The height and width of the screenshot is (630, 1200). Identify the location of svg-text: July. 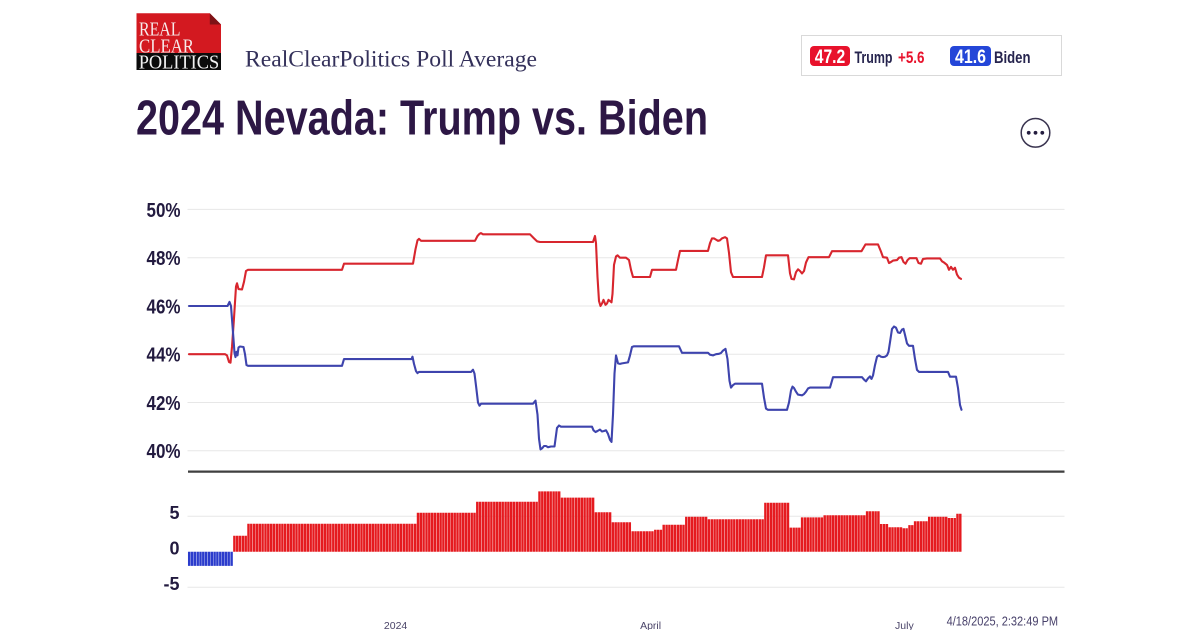
(904, 625).